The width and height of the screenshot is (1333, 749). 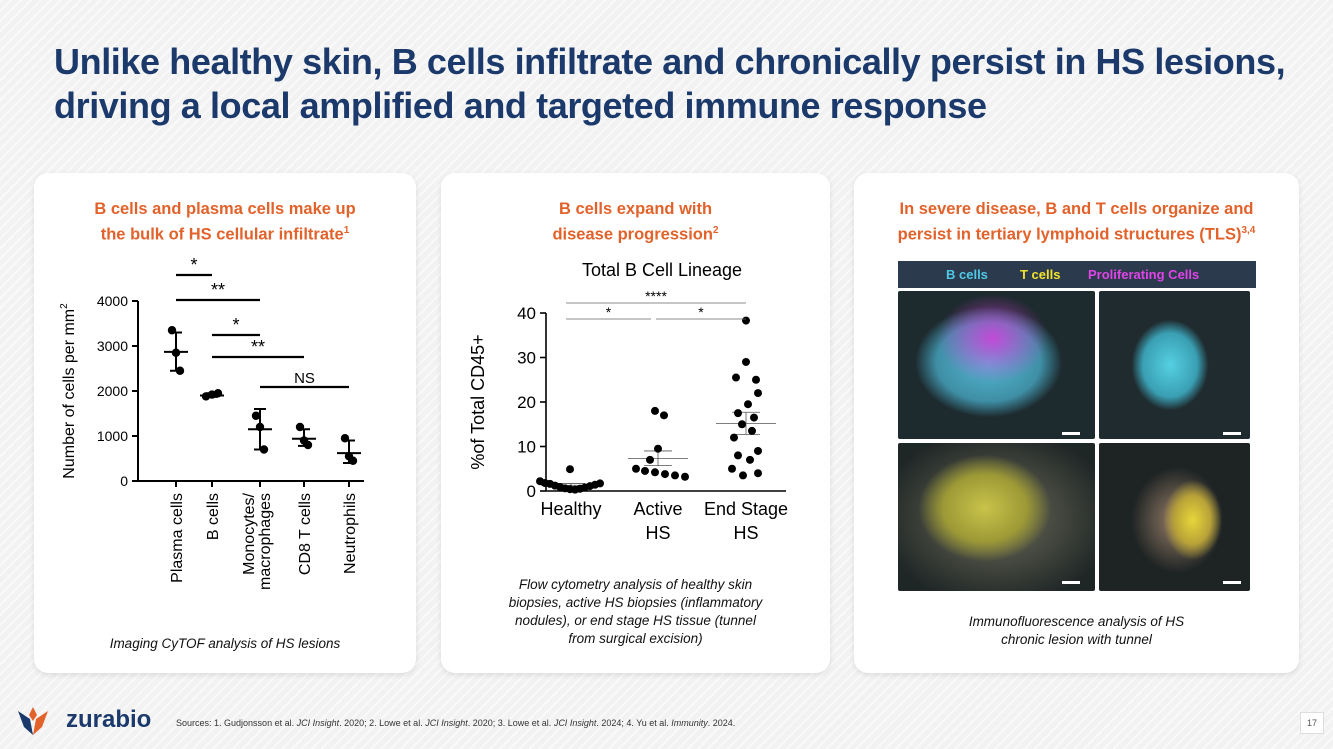 What do you see at coordinates (195, 723) in the screenshot?
I see `sources-prefix: Sources:` at bounding box center [195, 723].